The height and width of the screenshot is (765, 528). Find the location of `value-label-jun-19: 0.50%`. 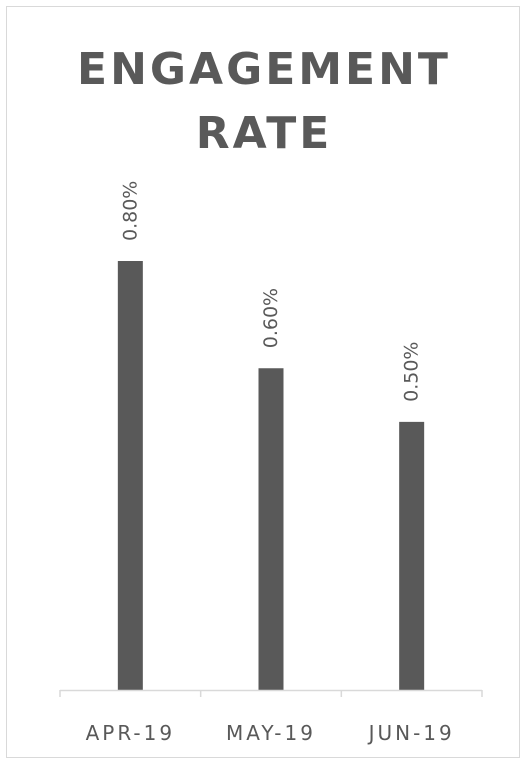

value-label-jun-19: 0.50% is located at coordinates (412, 372).